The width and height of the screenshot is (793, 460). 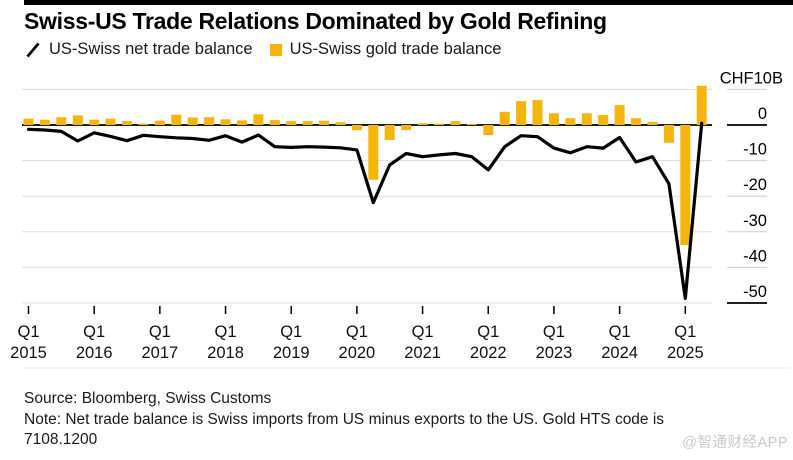 I want to click on y-axis-label: -50, so click(x=755, y=292).